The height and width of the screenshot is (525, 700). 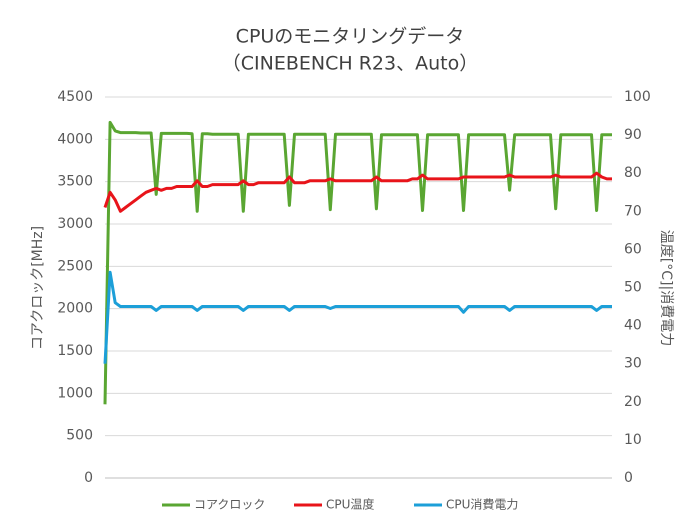 I want to click on y2-tick-label: 20, so click(x=633, y=402).